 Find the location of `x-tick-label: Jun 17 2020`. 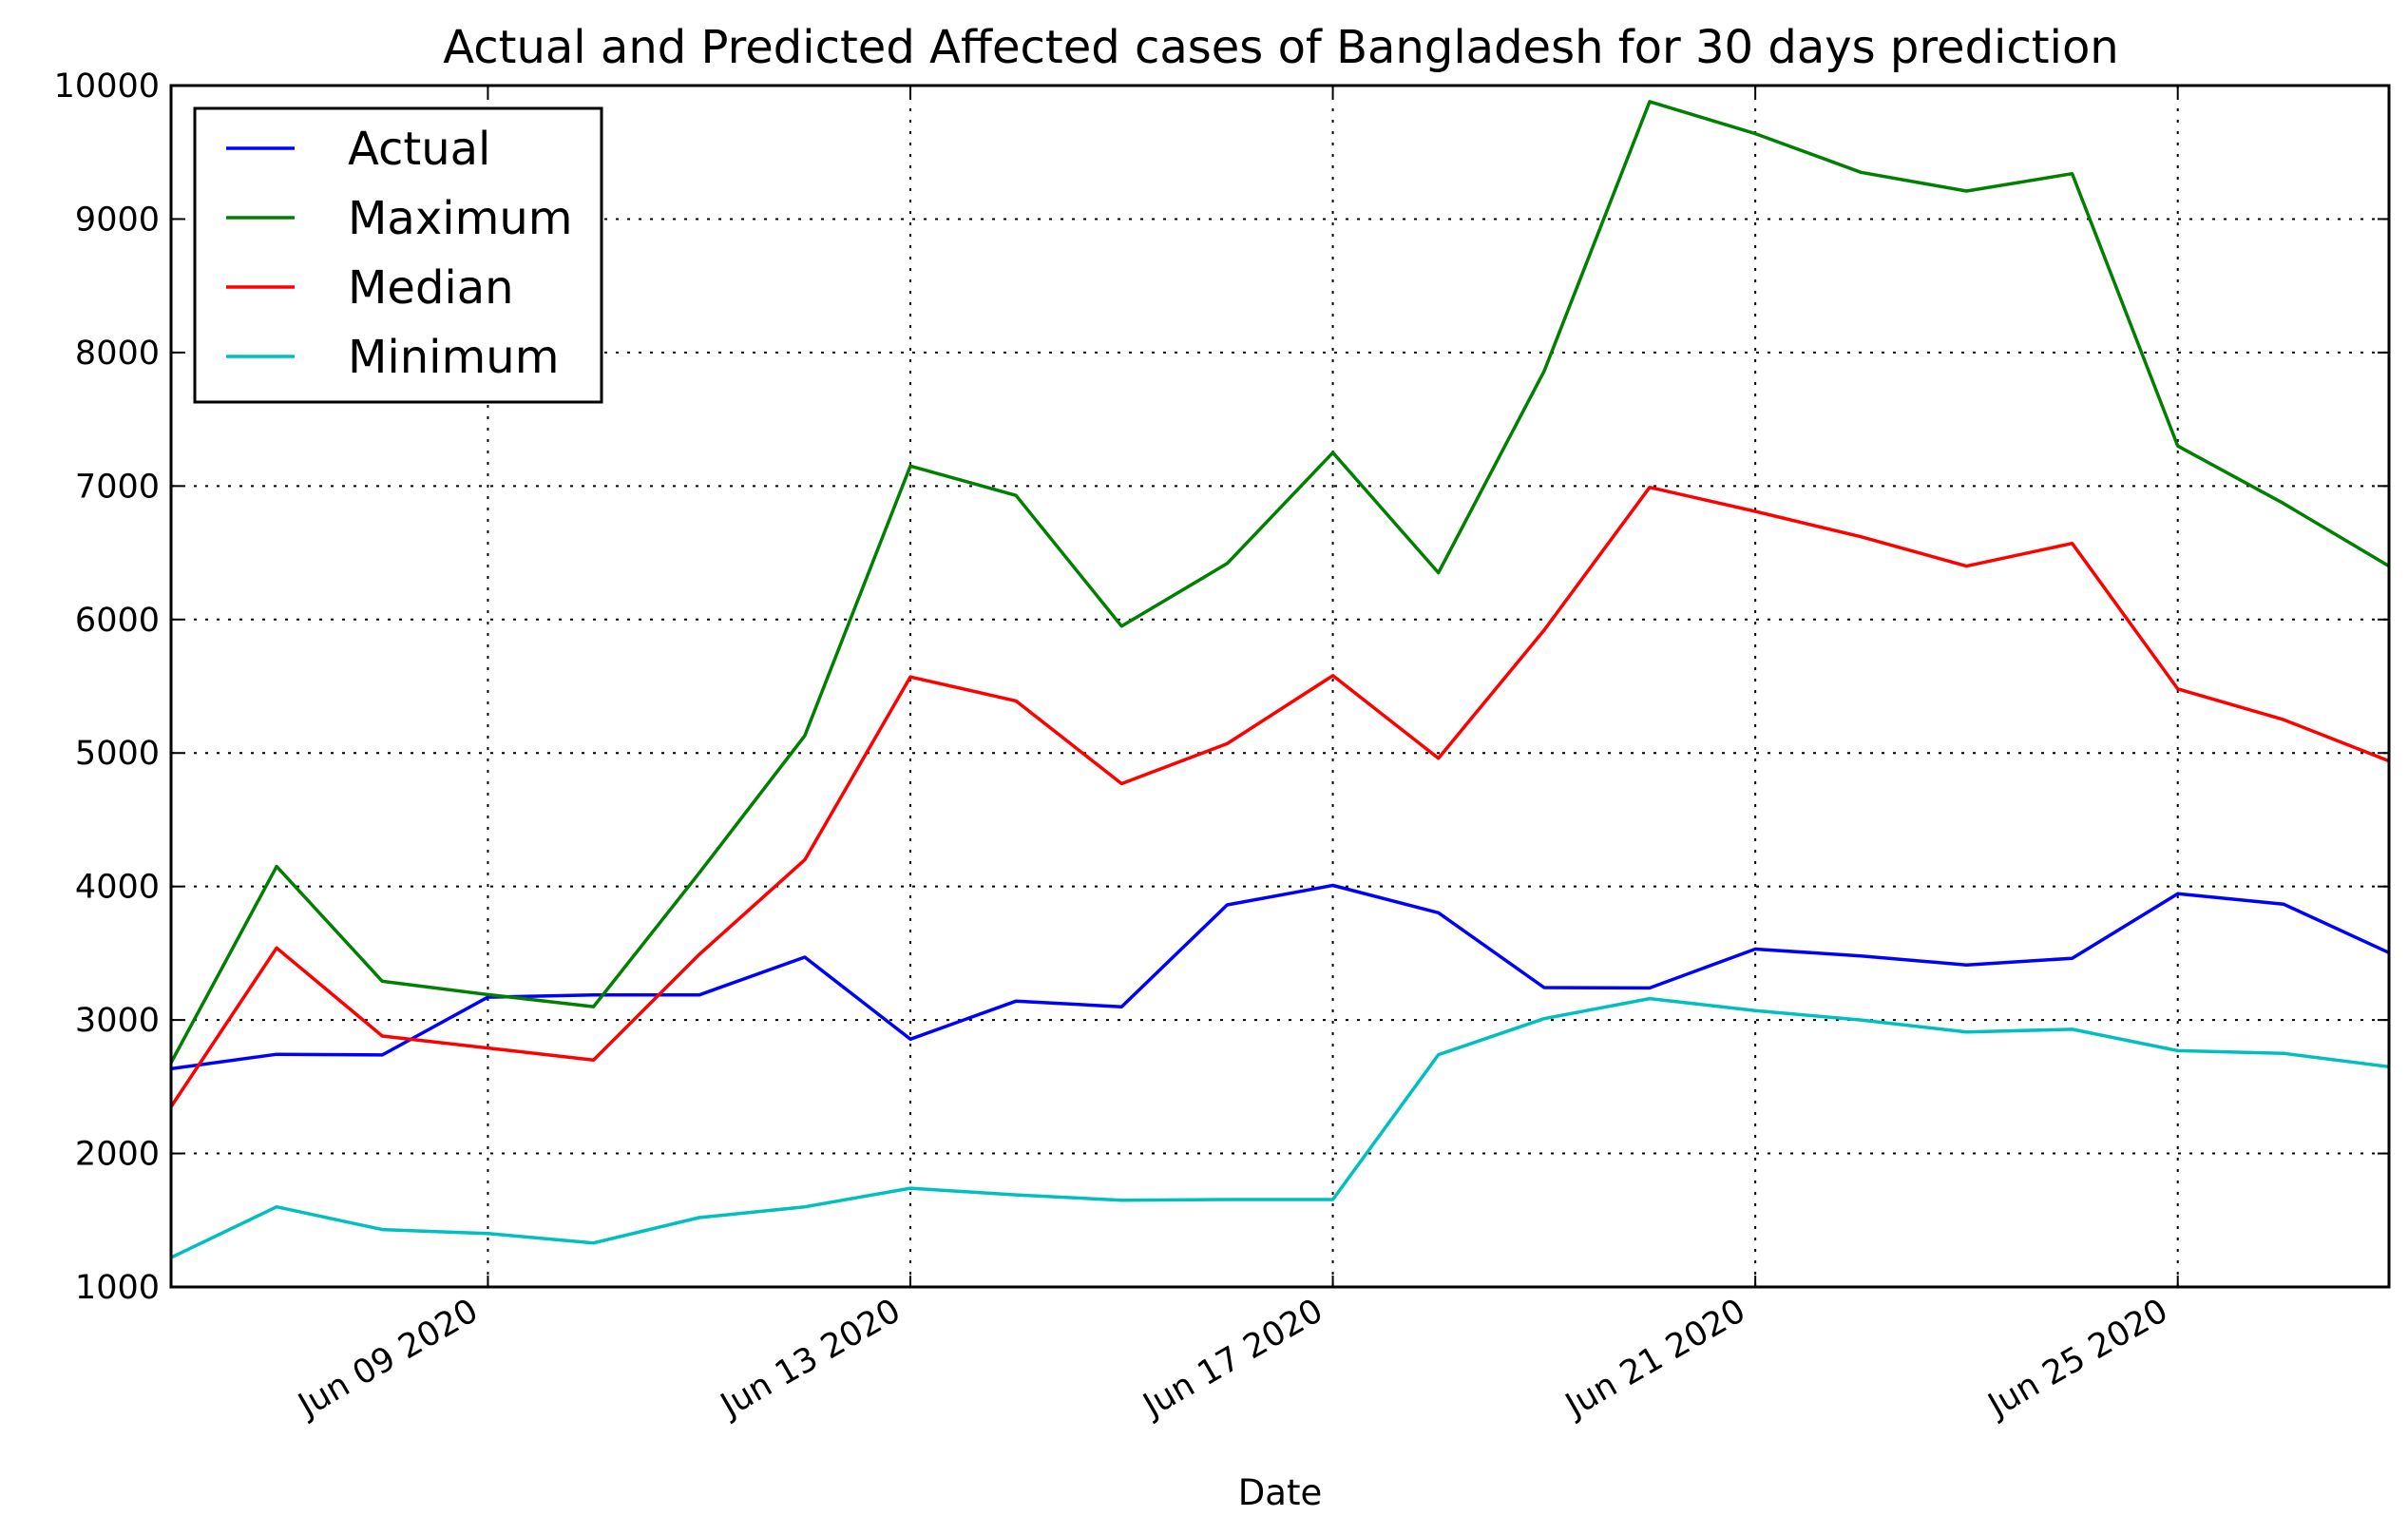

x-tick-label: Jun 17 2020 is located at coordinates (1233, 1359).